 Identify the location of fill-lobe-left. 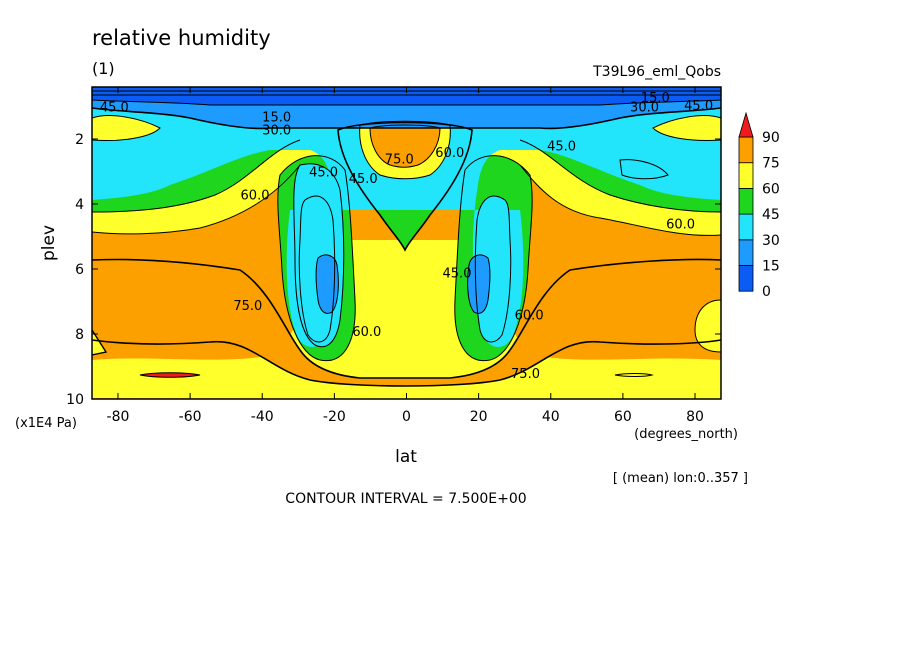
(126, 128).